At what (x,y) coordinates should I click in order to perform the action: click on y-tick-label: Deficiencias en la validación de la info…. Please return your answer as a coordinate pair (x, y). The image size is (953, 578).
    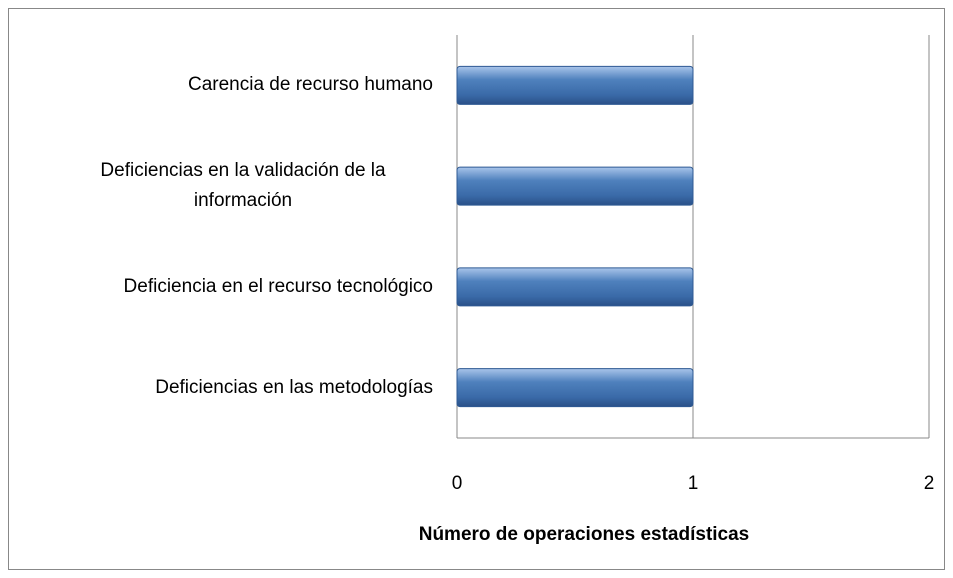
    Looking at the image, I should click on (243, 186).